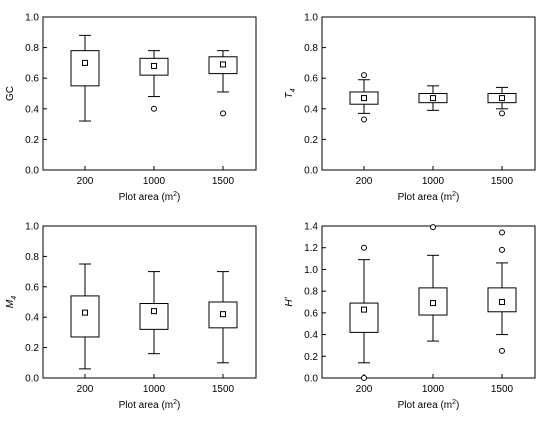  I want to click on y-tick-label: 1.4, so click(311, 227).